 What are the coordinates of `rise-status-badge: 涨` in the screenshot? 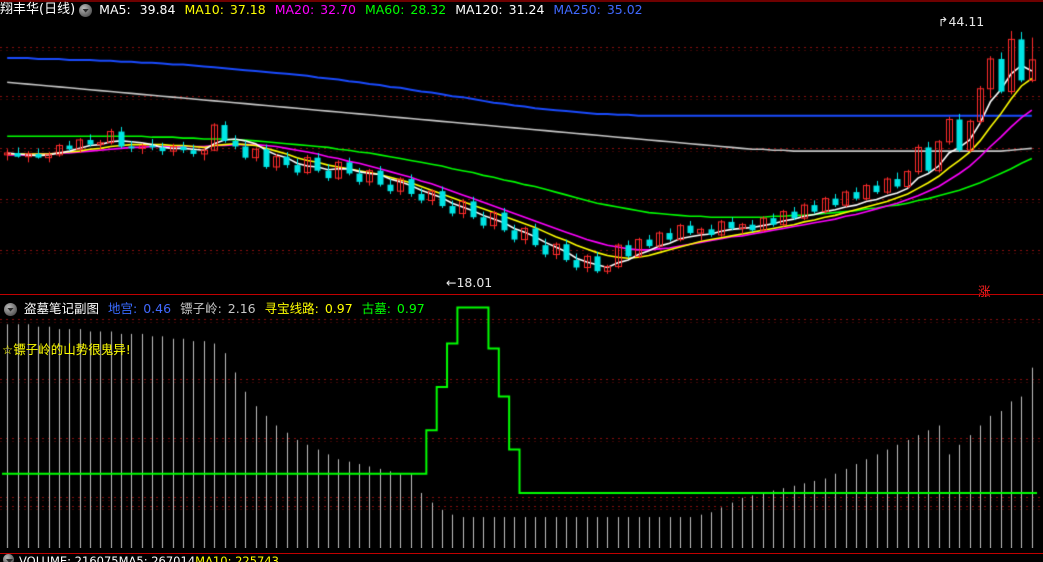 It's located at (984, 291).